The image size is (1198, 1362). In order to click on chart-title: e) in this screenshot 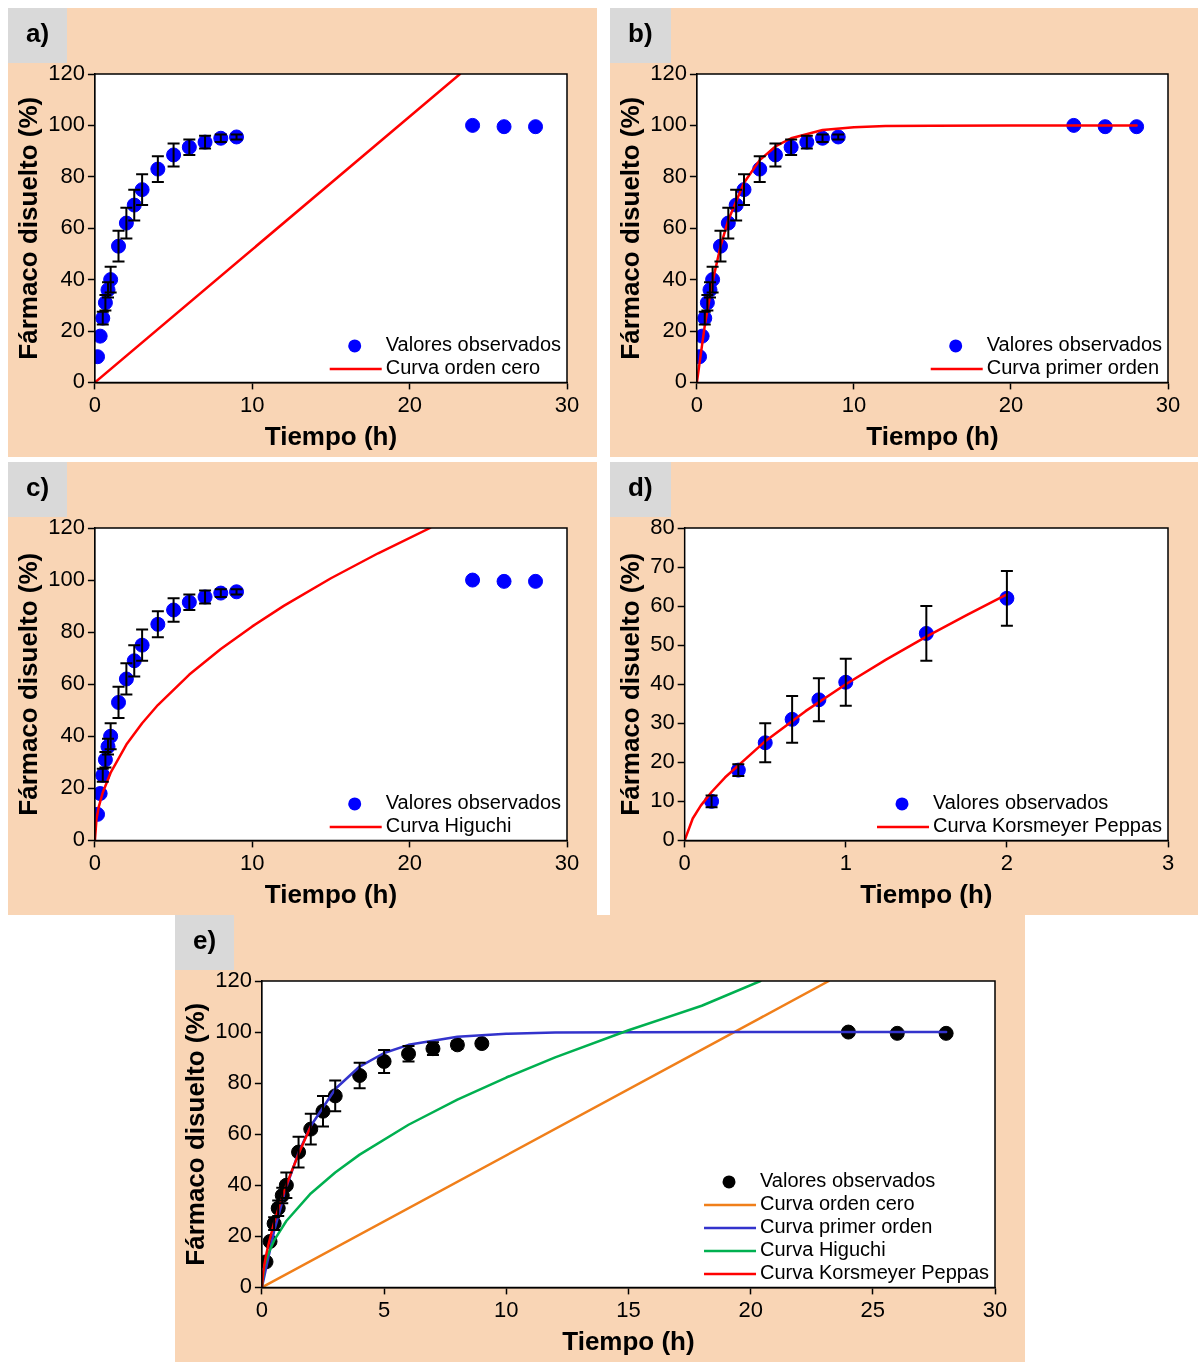, I will do `click(205, 940)`.